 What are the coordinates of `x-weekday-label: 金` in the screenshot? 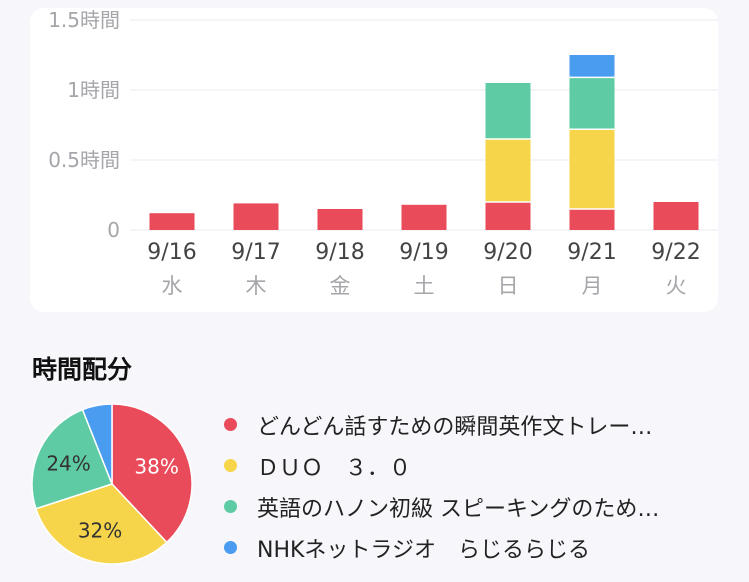 It's located at (340, 286).